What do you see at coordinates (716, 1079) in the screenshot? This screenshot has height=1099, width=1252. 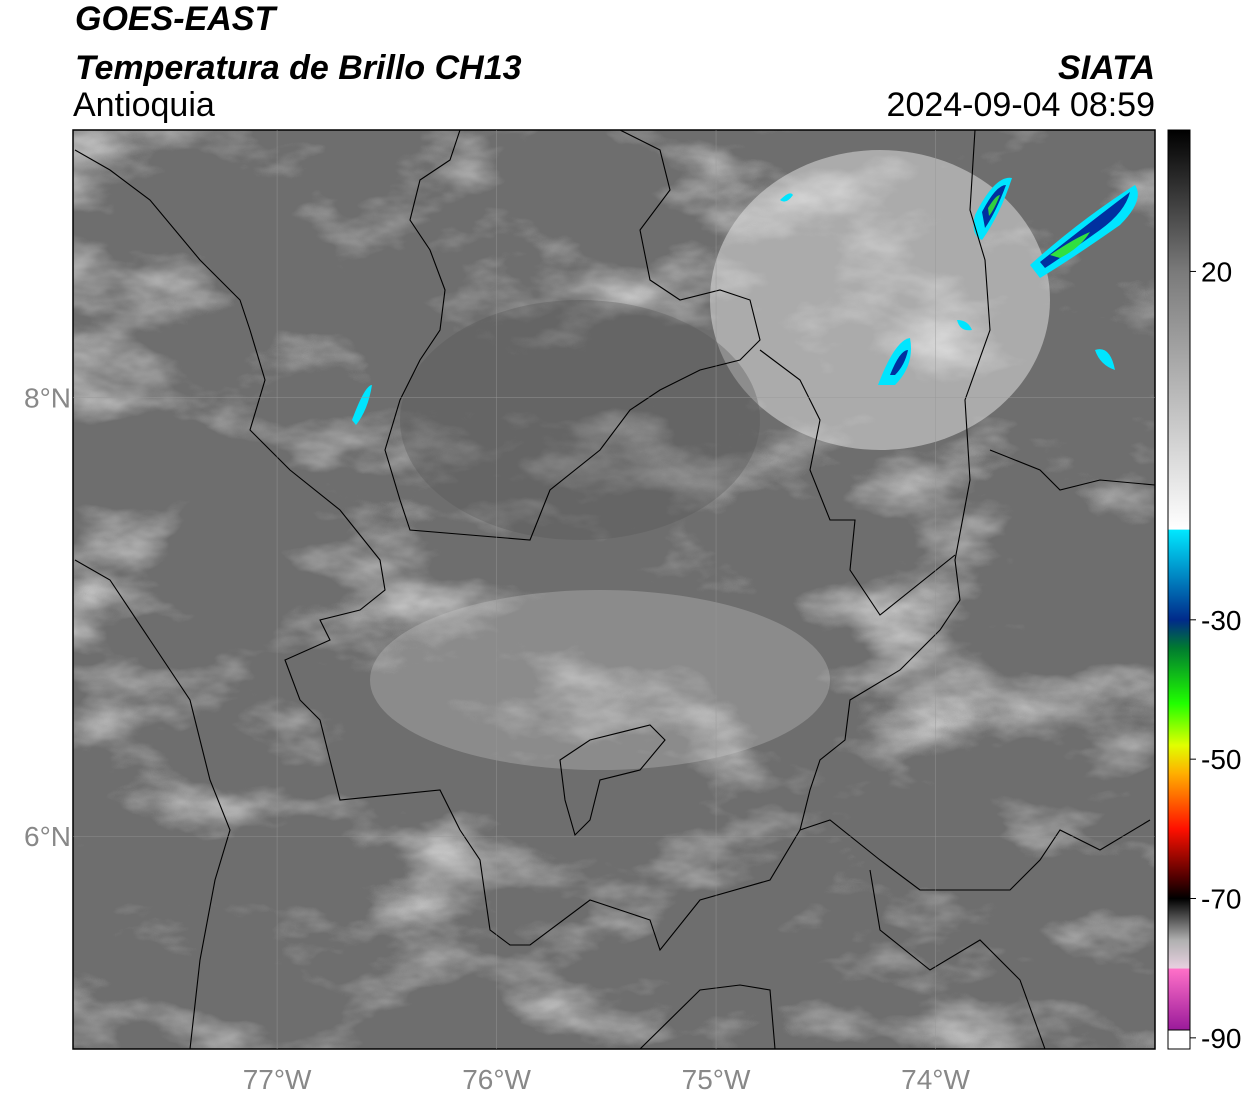 I see `lon-tick-label: 75°W` at bounding box center [716, 1079].